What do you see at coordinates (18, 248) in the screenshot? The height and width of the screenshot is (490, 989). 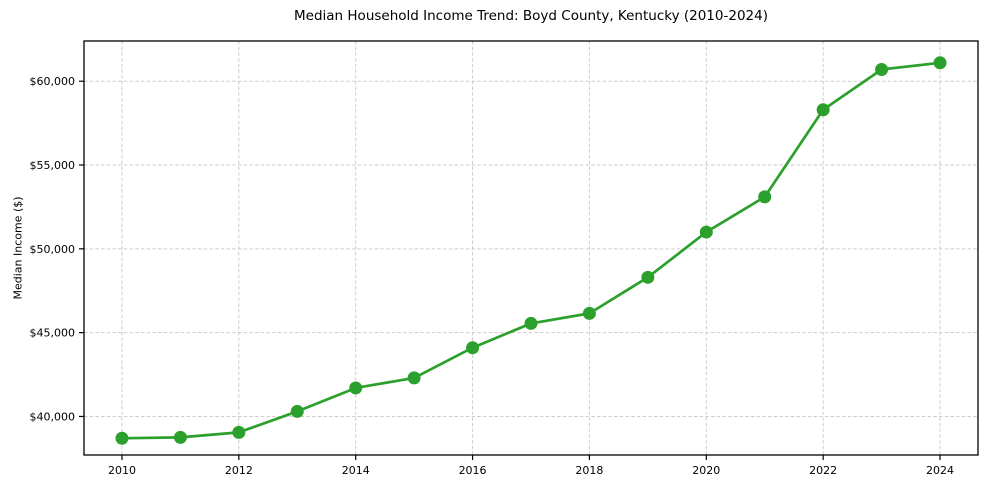 I see `y-axis-label: Median Income ($)` at bounding box center [18, 248].